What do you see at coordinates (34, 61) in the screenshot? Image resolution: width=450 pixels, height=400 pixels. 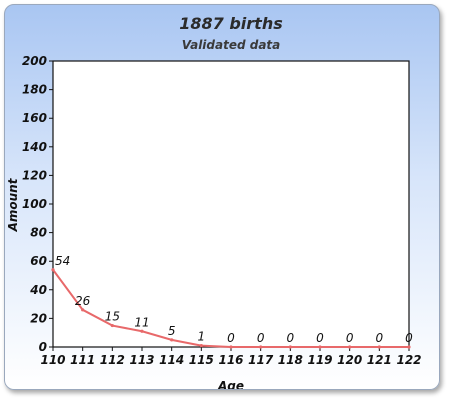 I see `y-tick-label: 200` at bounding box center [34, 61].